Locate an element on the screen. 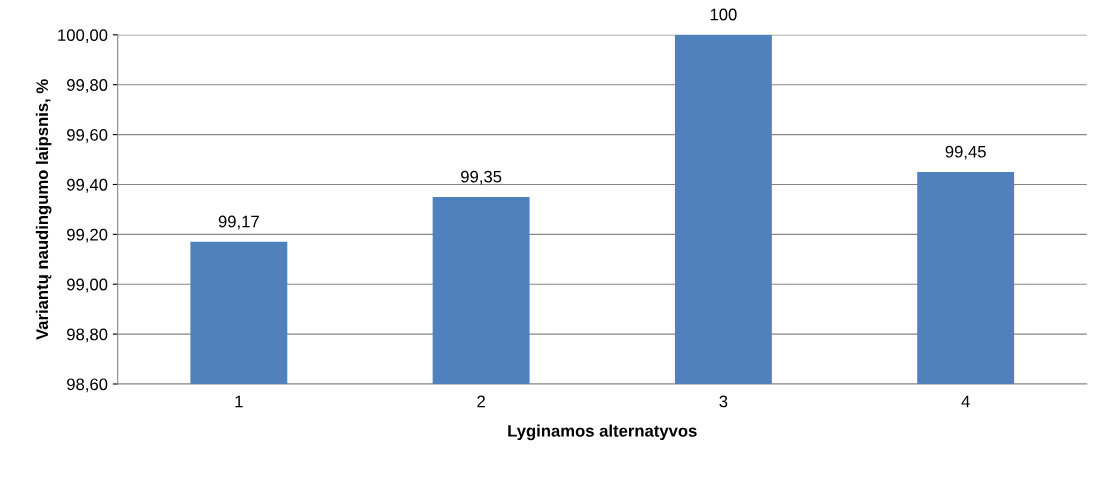  y-tick-label: 99,20 is located at coordinates (87, 235).